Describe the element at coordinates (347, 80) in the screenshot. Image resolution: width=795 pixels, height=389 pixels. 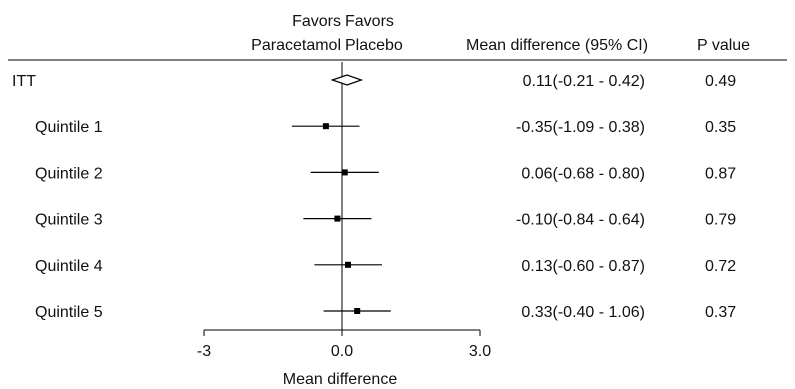
I see `summary-diamond` at that location.